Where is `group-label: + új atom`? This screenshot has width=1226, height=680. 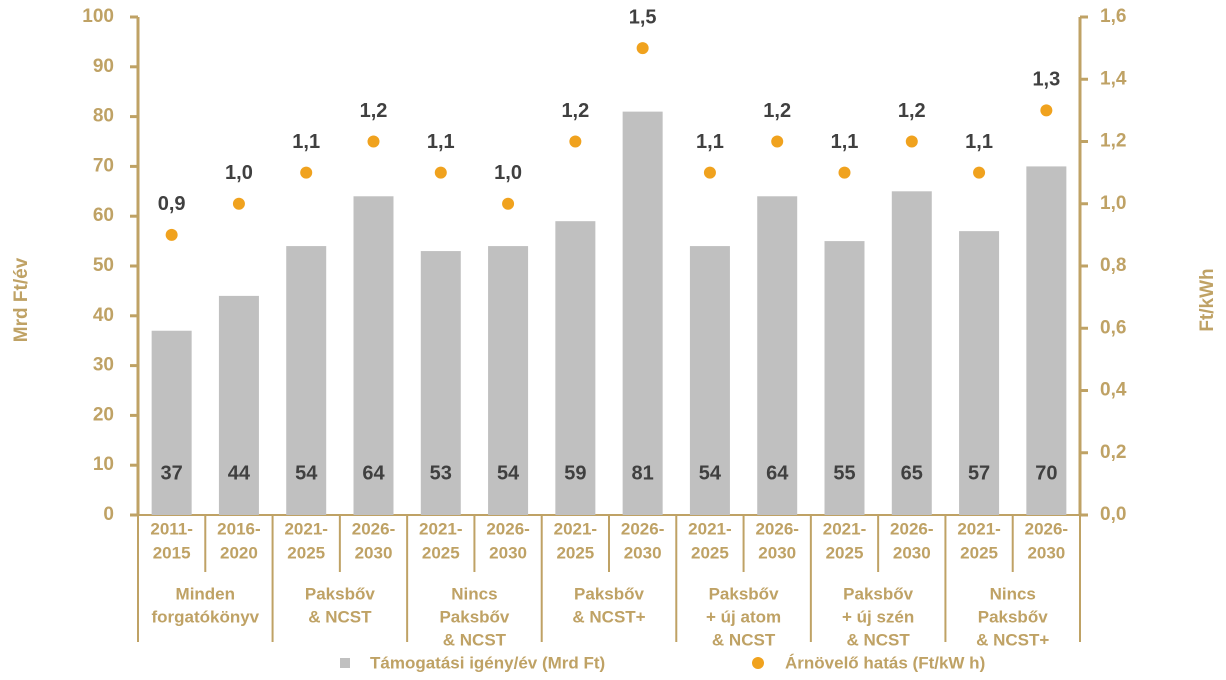 group-label: + új atom is located at coordinates (743, 616).